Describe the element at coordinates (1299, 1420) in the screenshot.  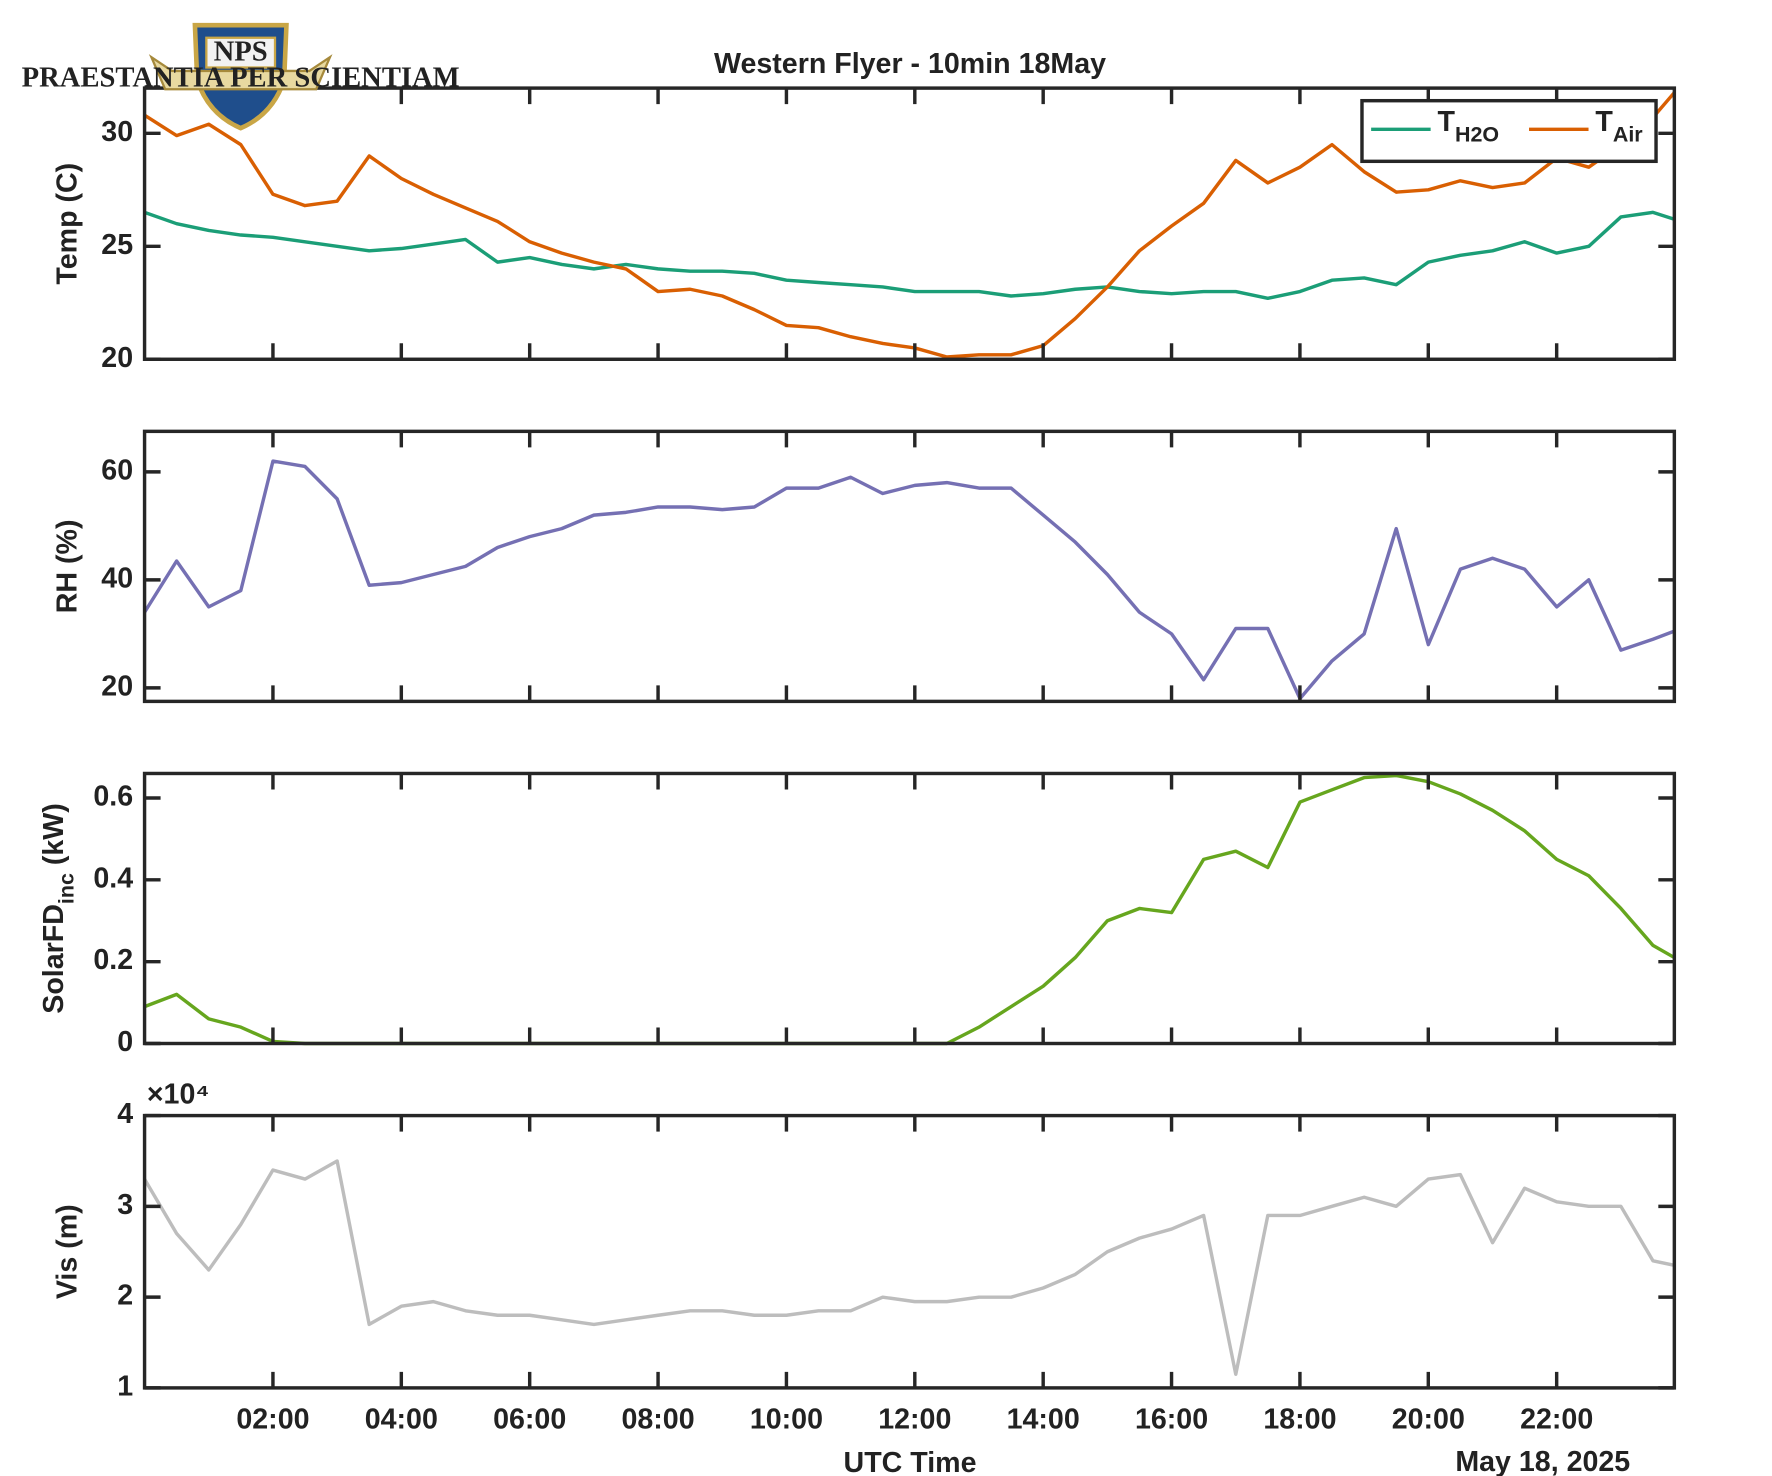
I see `x-tick-label: 18:00` at that location.